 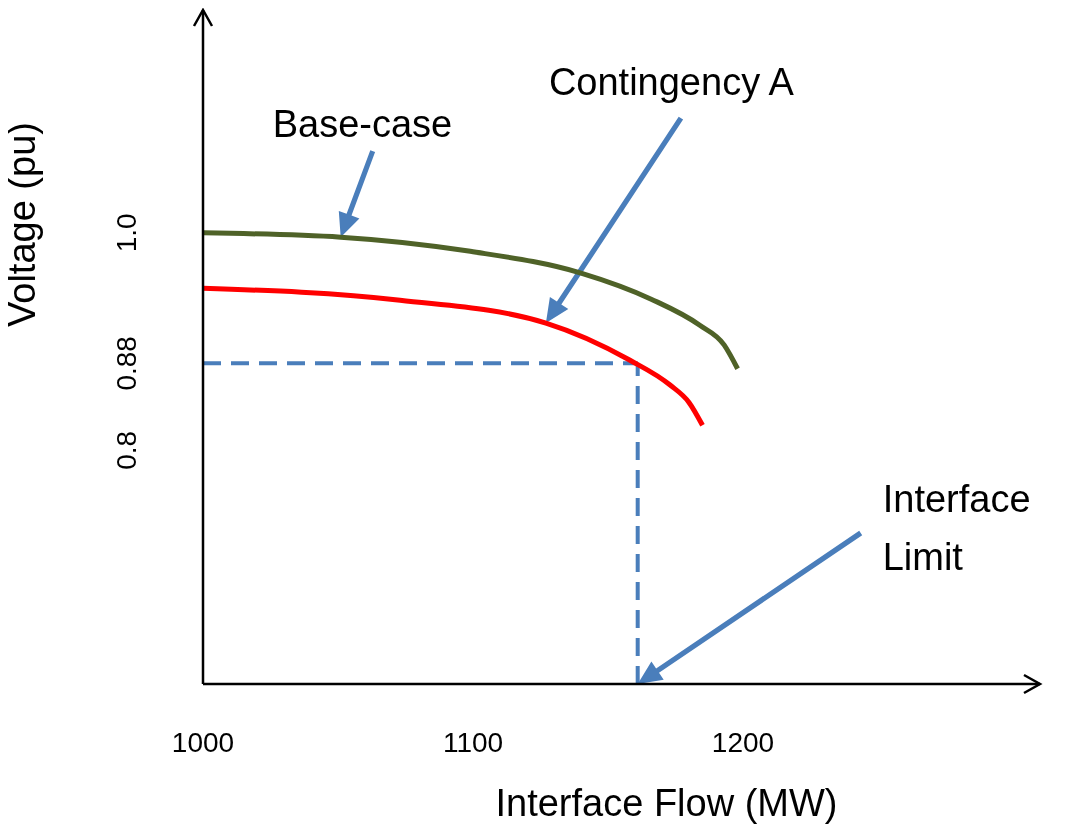 I want to click on annotation: Contingency A, so click(x=671, y=82).